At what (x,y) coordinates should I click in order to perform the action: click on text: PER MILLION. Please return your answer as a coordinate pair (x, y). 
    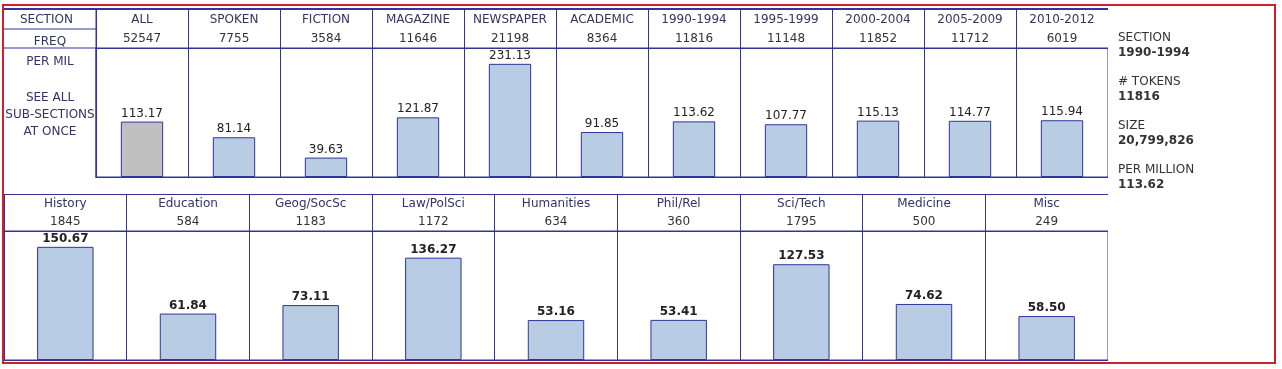
    Looking at the image, I should click on (1157, 169).